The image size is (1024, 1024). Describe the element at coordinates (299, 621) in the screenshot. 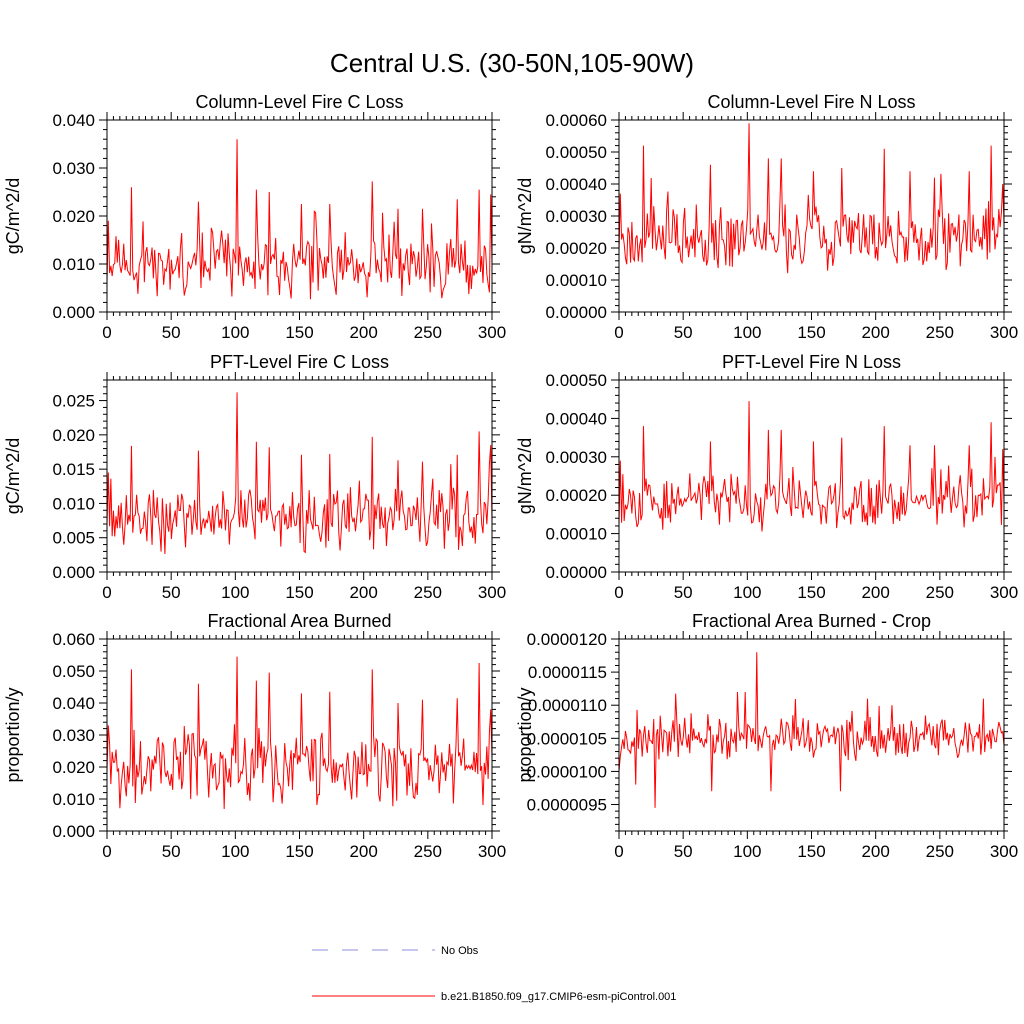

I see `chart-title: Fractional Area Burned` at that location.